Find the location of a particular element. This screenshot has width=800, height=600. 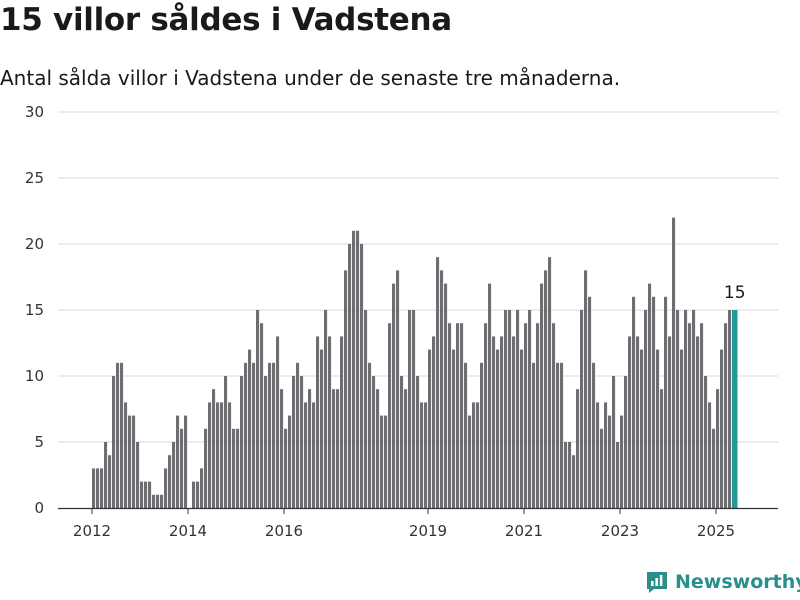

annotations: 15 is located at coordinates (735, 293).